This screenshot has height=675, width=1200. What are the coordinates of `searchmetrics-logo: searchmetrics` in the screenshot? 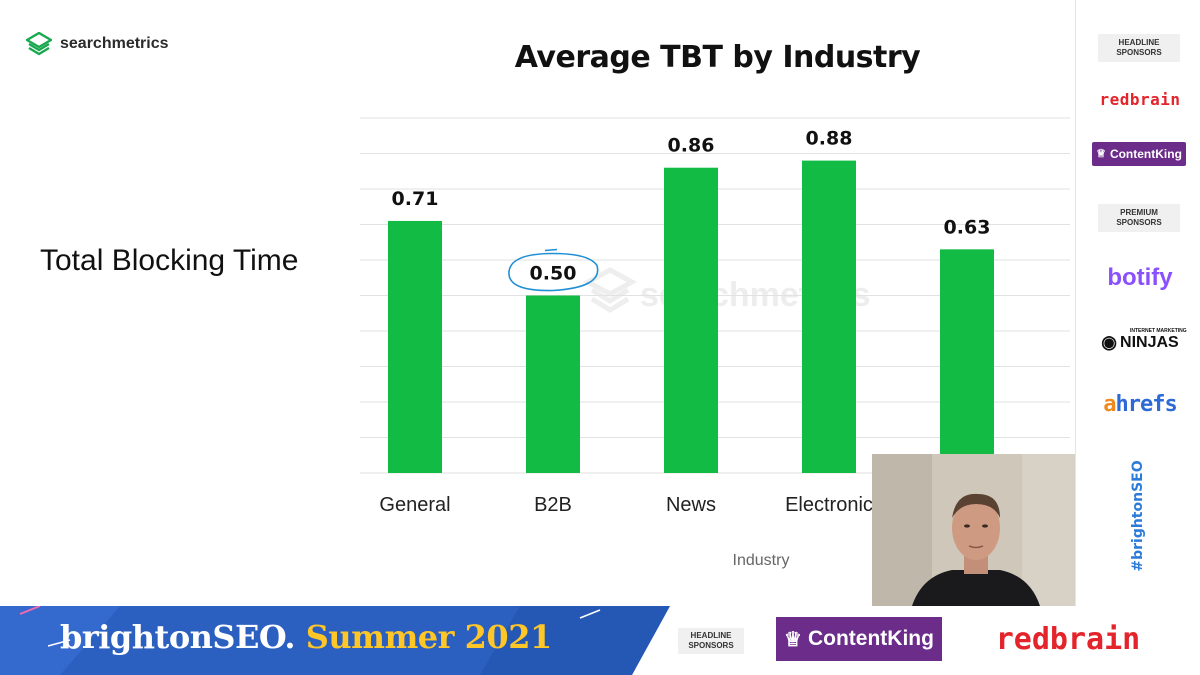 It's located at (97, 44).